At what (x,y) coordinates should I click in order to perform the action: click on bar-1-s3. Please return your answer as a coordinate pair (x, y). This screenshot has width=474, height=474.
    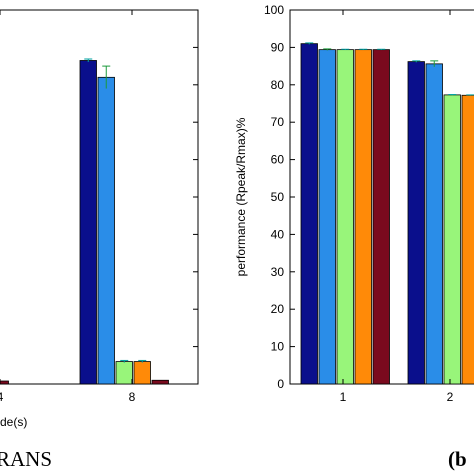
    Looking at the image, I should click on (345, 217).